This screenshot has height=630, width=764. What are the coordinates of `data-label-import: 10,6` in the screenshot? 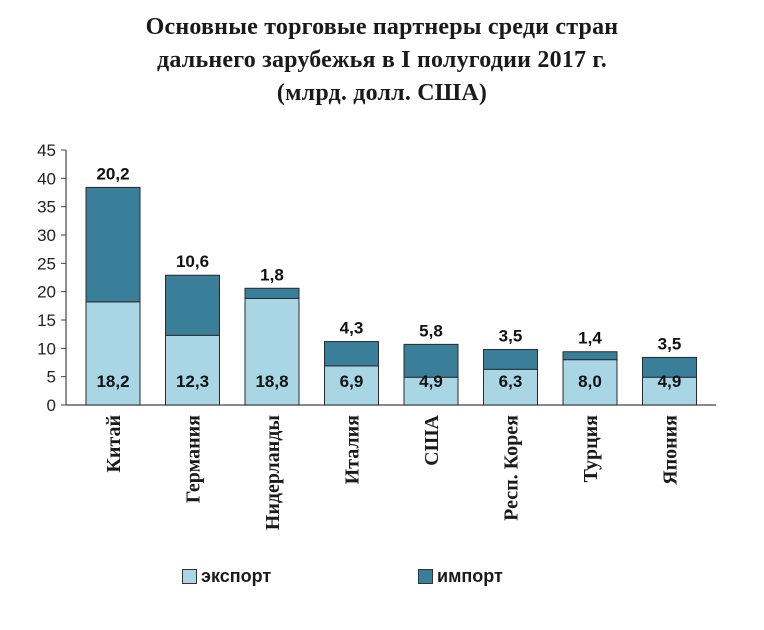 It's located at (192, 261).